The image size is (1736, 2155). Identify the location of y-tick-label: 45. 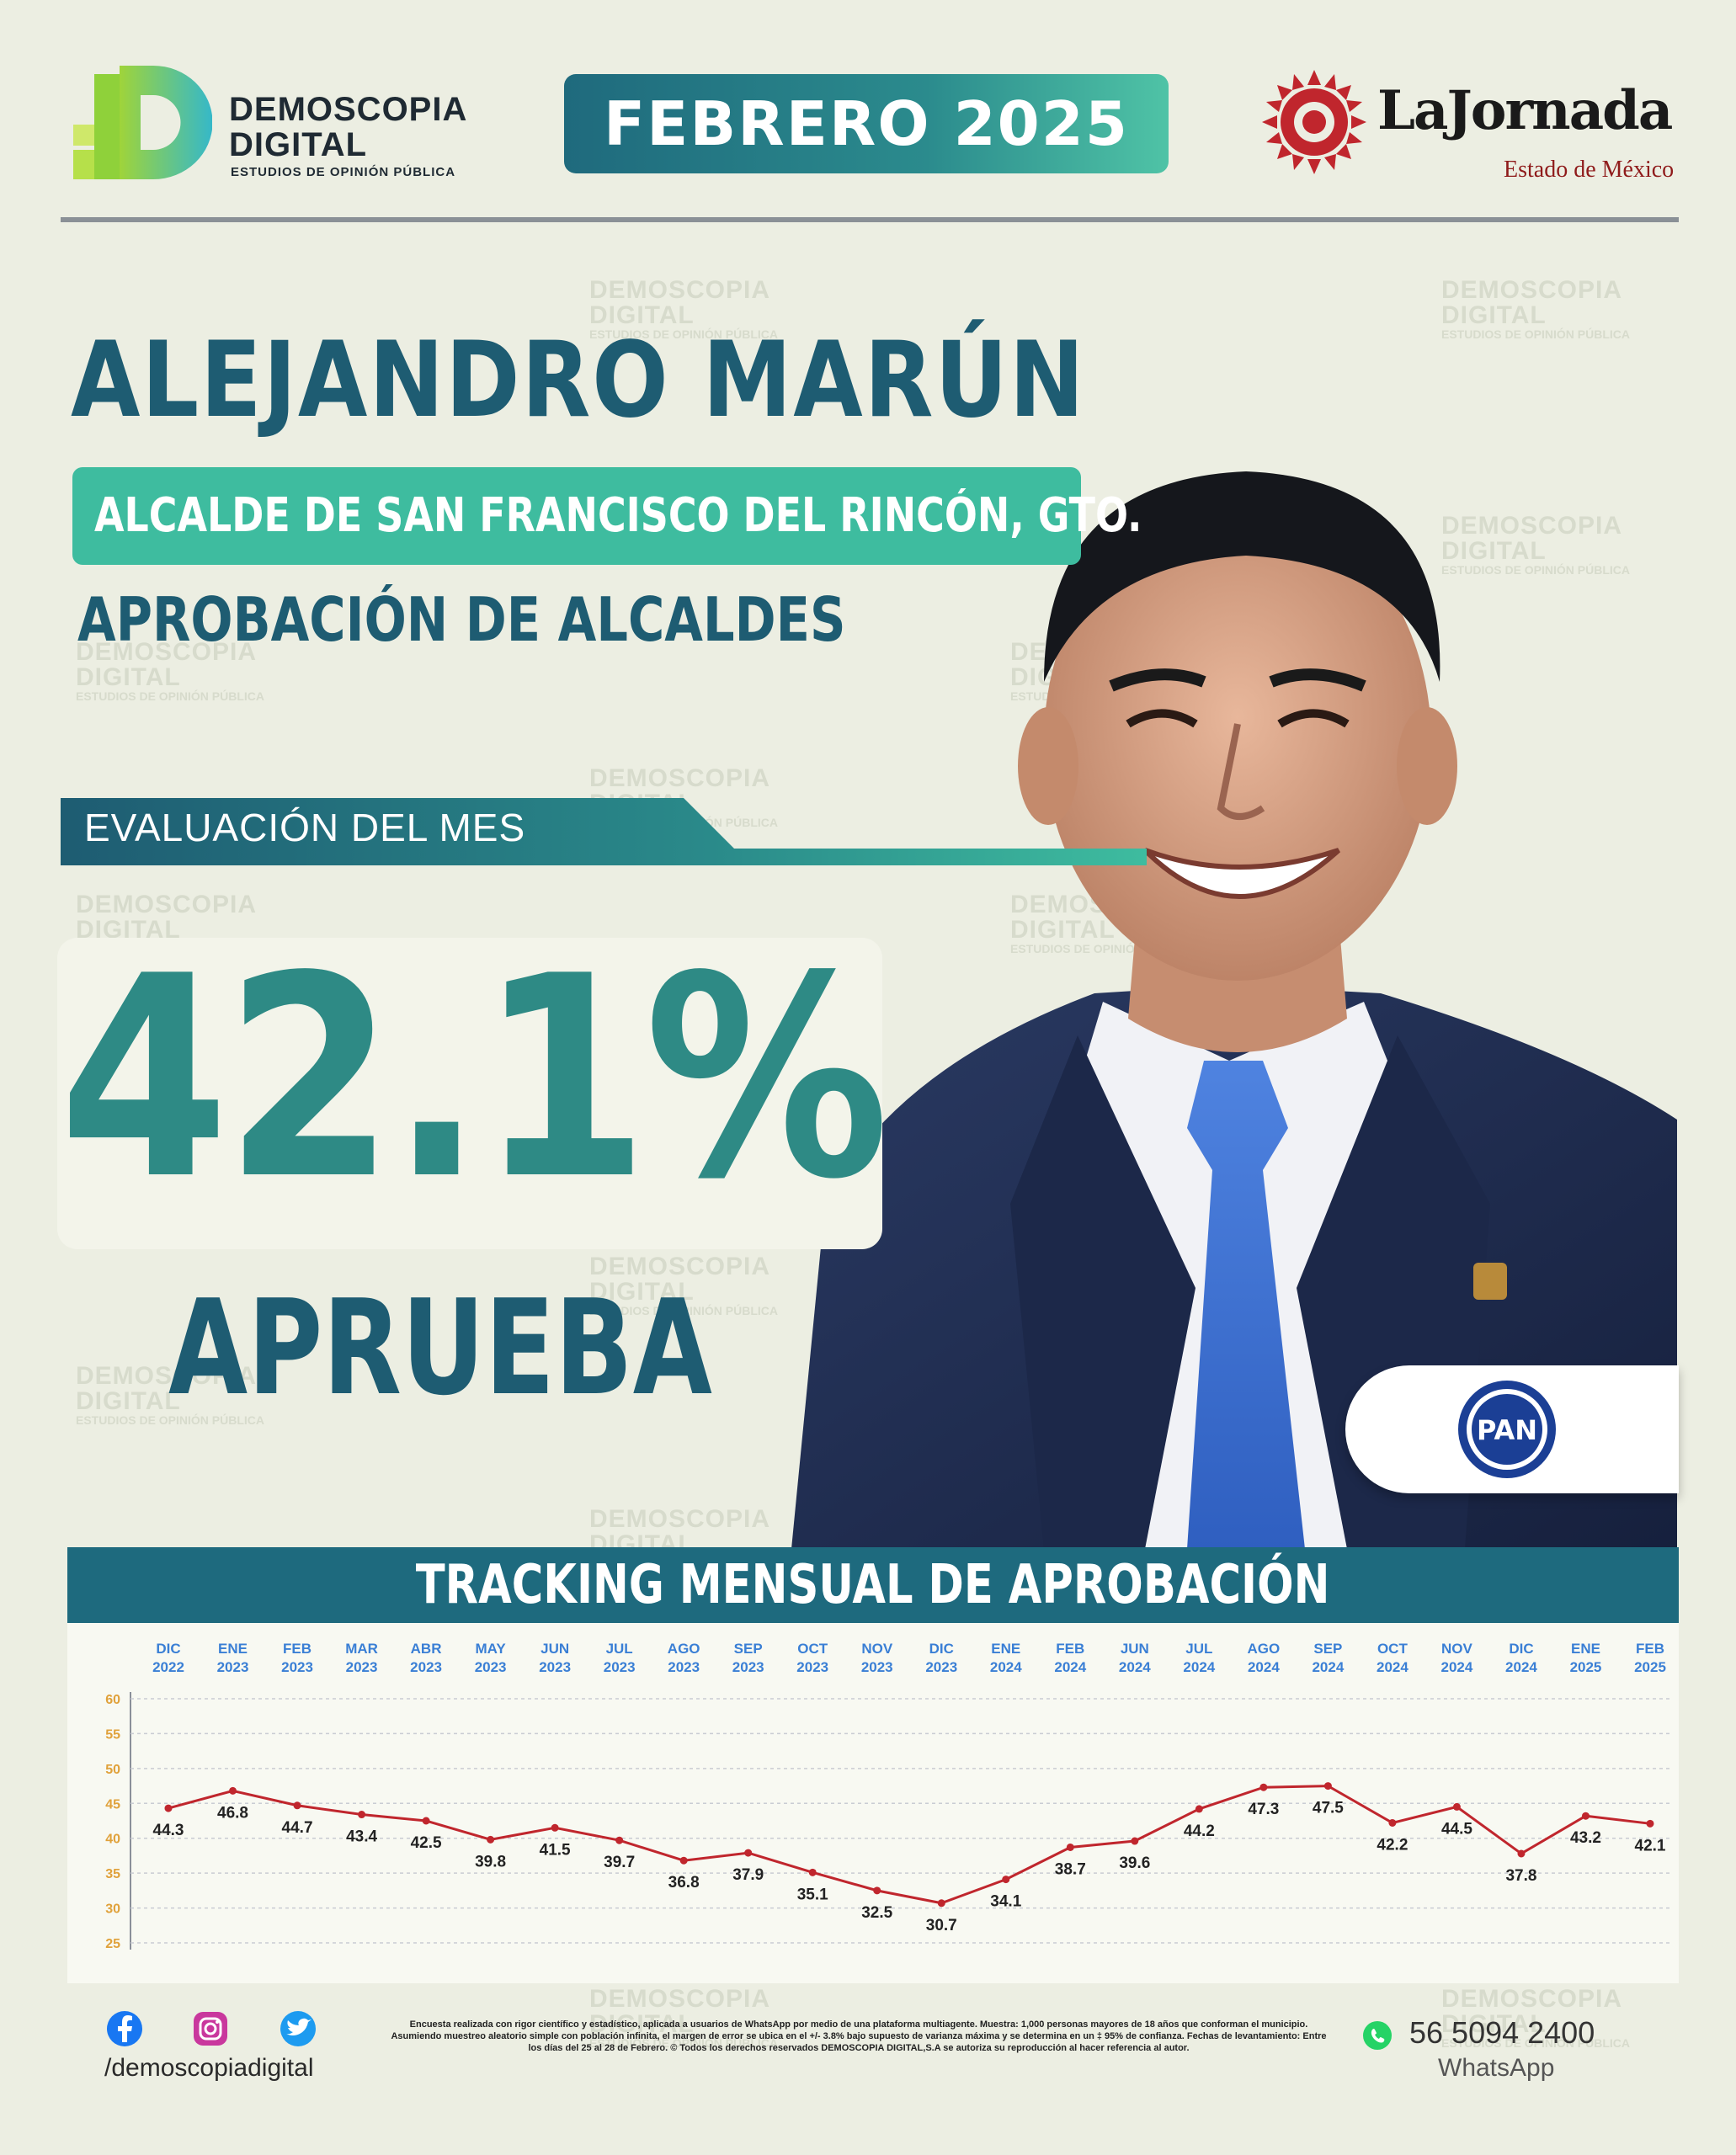
(112, 1804).